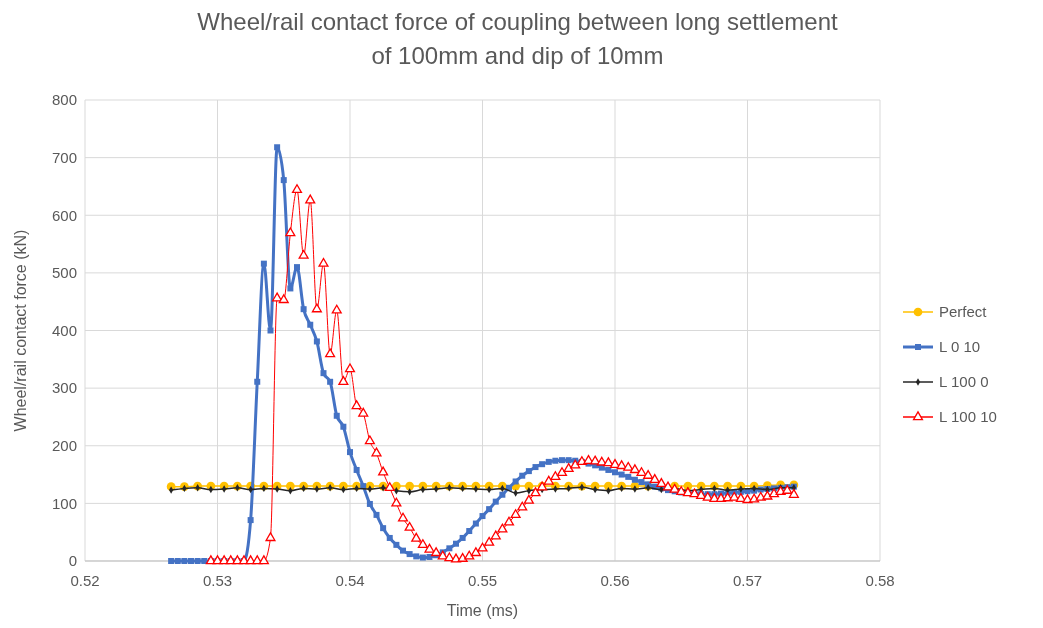 The height and width of the screenshot is (628, 1043). Describe the element at coordinates (880, 580) in the screenshot. I see `x-tick-label: 0.58` at that location.